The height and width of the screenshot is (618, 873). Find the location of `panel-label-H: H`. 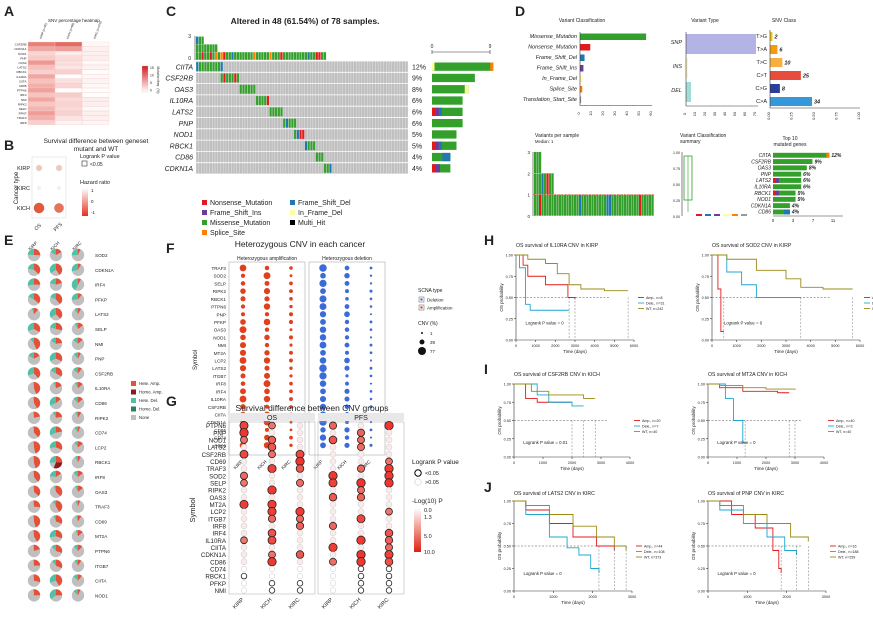

panel-label-H: H is located at coordinates (489, 240).